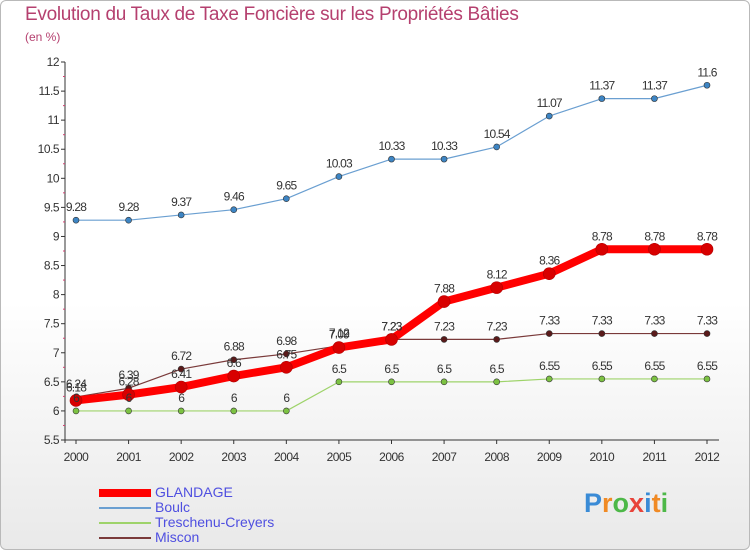 The image size is (750, 550). Describe the element at coordinates (125, 493) in the screenshot. I see `legend-swatch-glandage` at that location.